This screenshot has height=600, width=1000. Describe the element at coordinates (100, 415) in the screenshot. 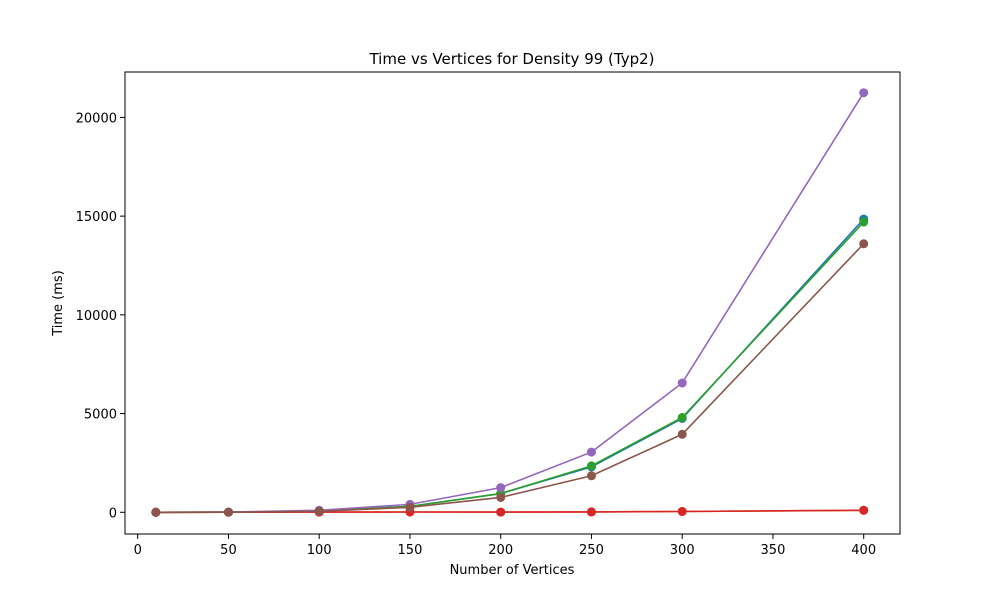

I see `y-tick-label: 5000` at that location.